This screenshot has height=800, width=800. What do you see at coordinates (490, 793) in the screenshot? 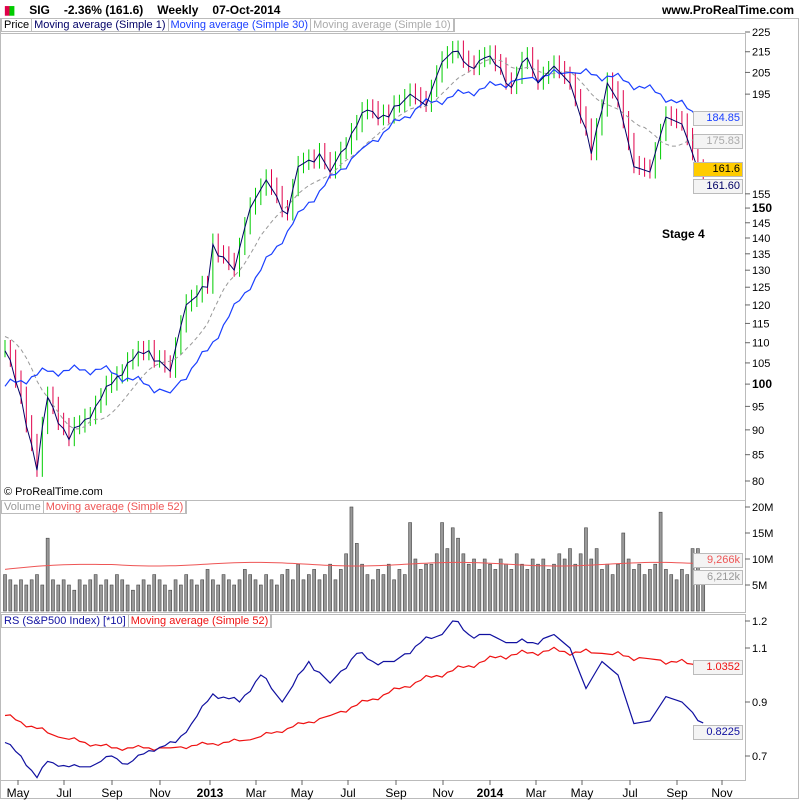
I see `x-tick-label: 2014` at bounding box center [490, 793].